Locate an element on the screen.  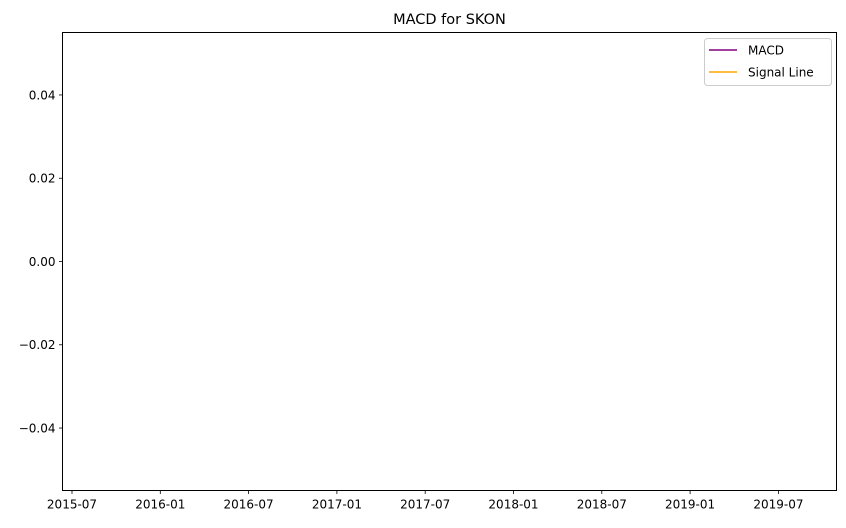
x-tick-label: 2016-01 is located at coordinates (160, 505).